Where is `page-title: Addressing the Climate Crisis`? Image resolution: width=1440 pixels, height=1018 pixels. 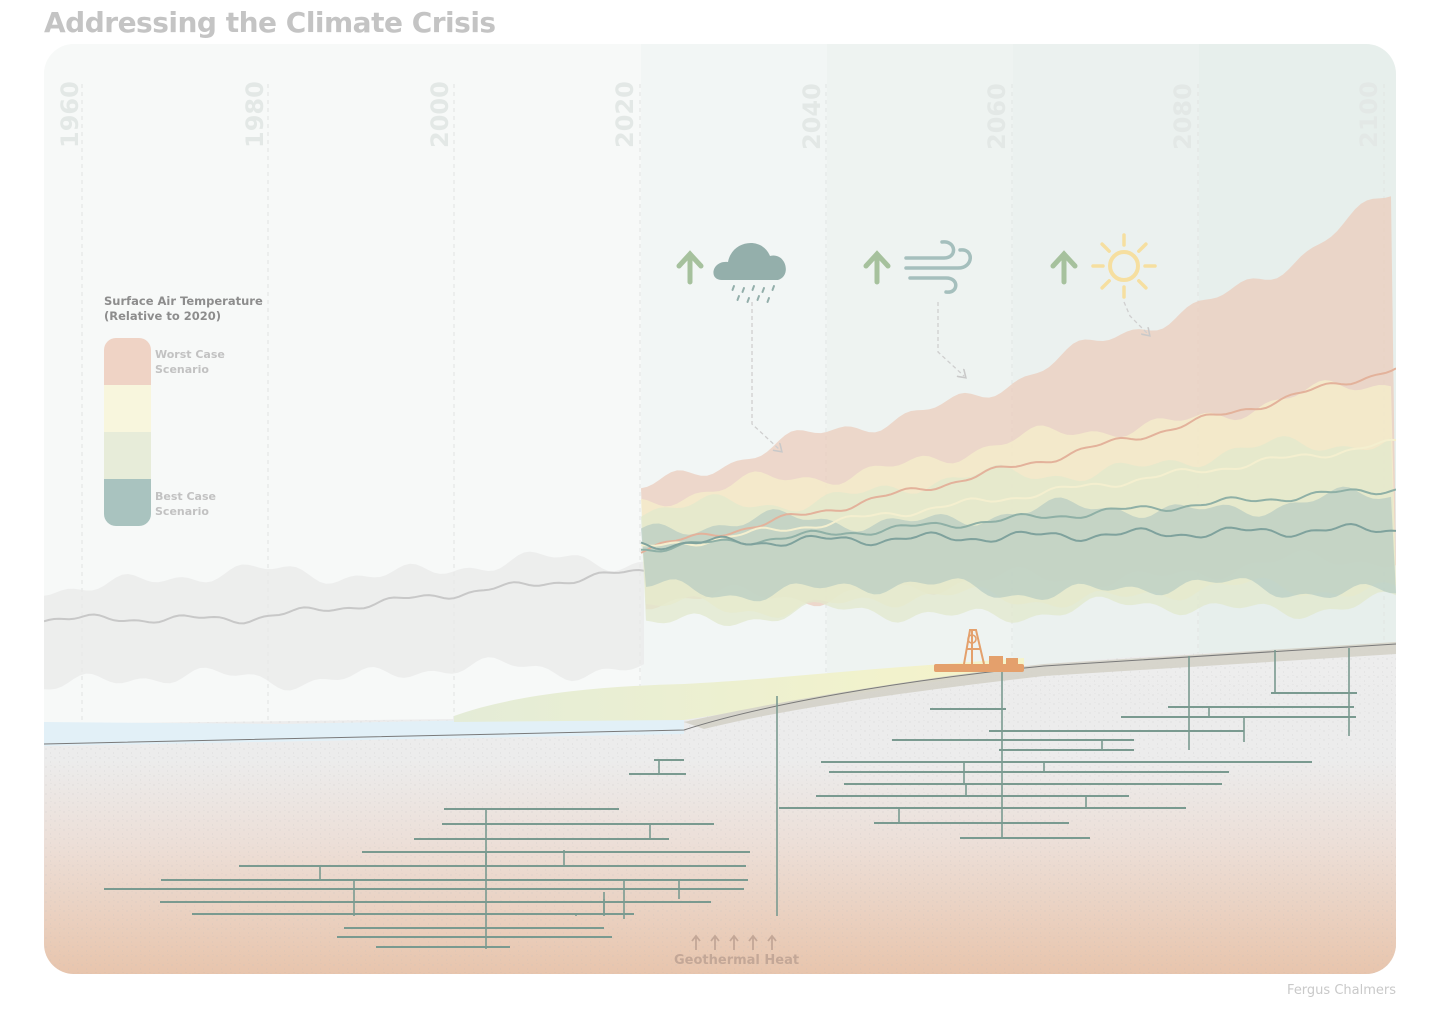 page-title: Addressing the Climate Crisis is located at coordinates (270, 22).